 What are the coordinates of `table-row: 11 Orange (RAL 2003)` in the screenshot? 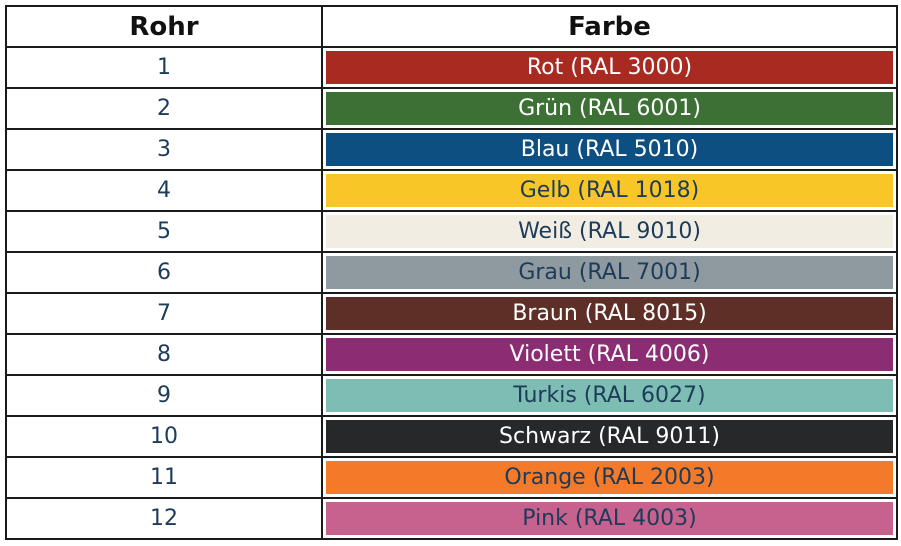 It's located at (451, 477).